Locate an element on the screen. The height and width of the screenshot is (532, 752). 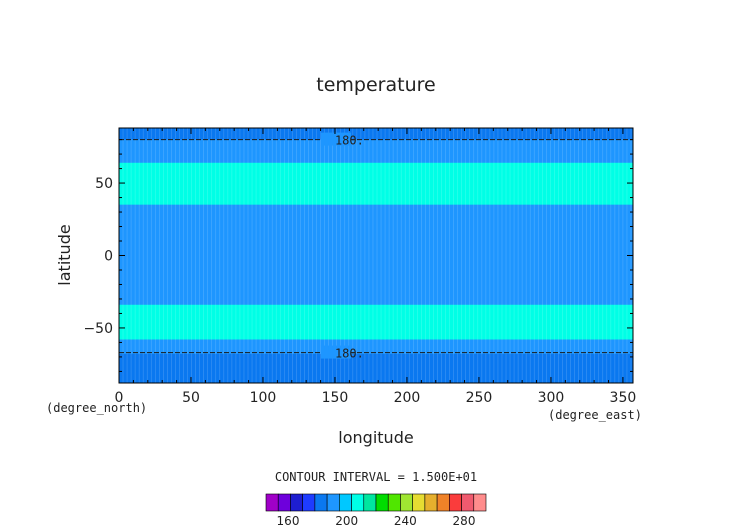
x-tick-label: 100 is located at coordinates (263, 398).